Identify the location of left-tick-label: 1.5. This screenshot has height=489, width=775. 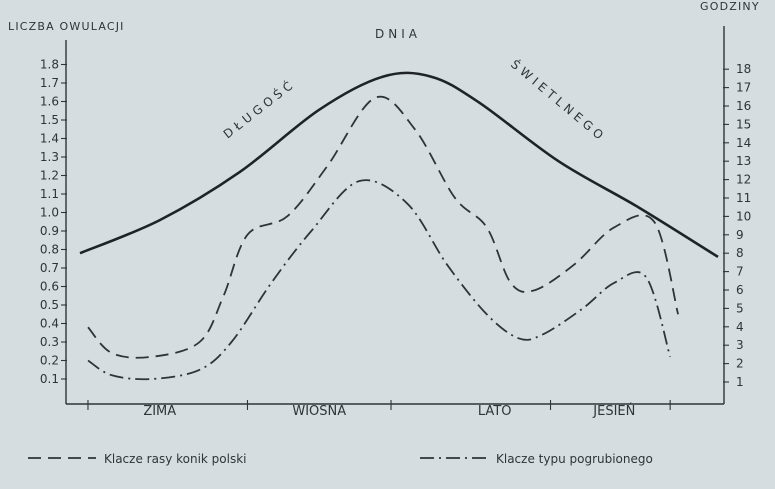
(49, 120).